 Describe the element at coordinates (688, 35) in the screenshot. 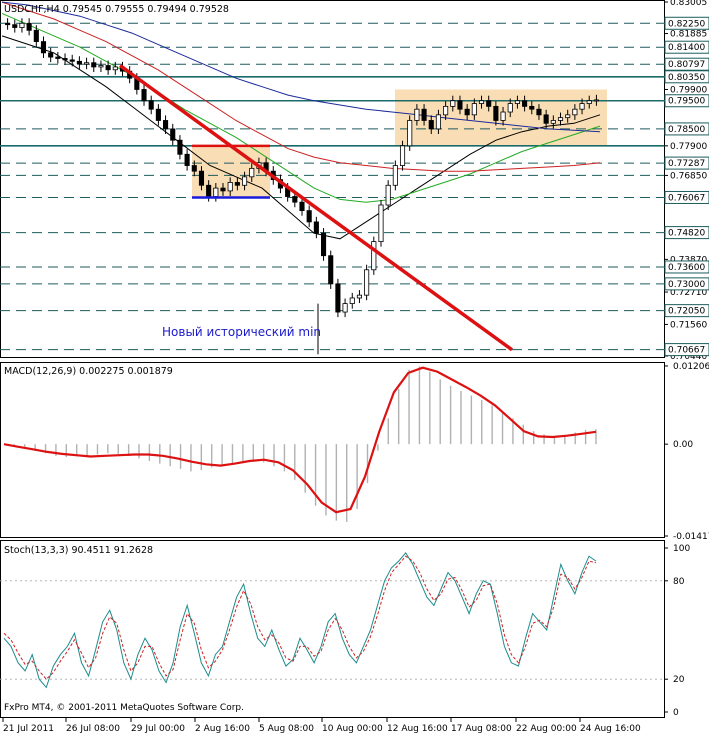

I see `price-tick-label: 0.81885` at that location.